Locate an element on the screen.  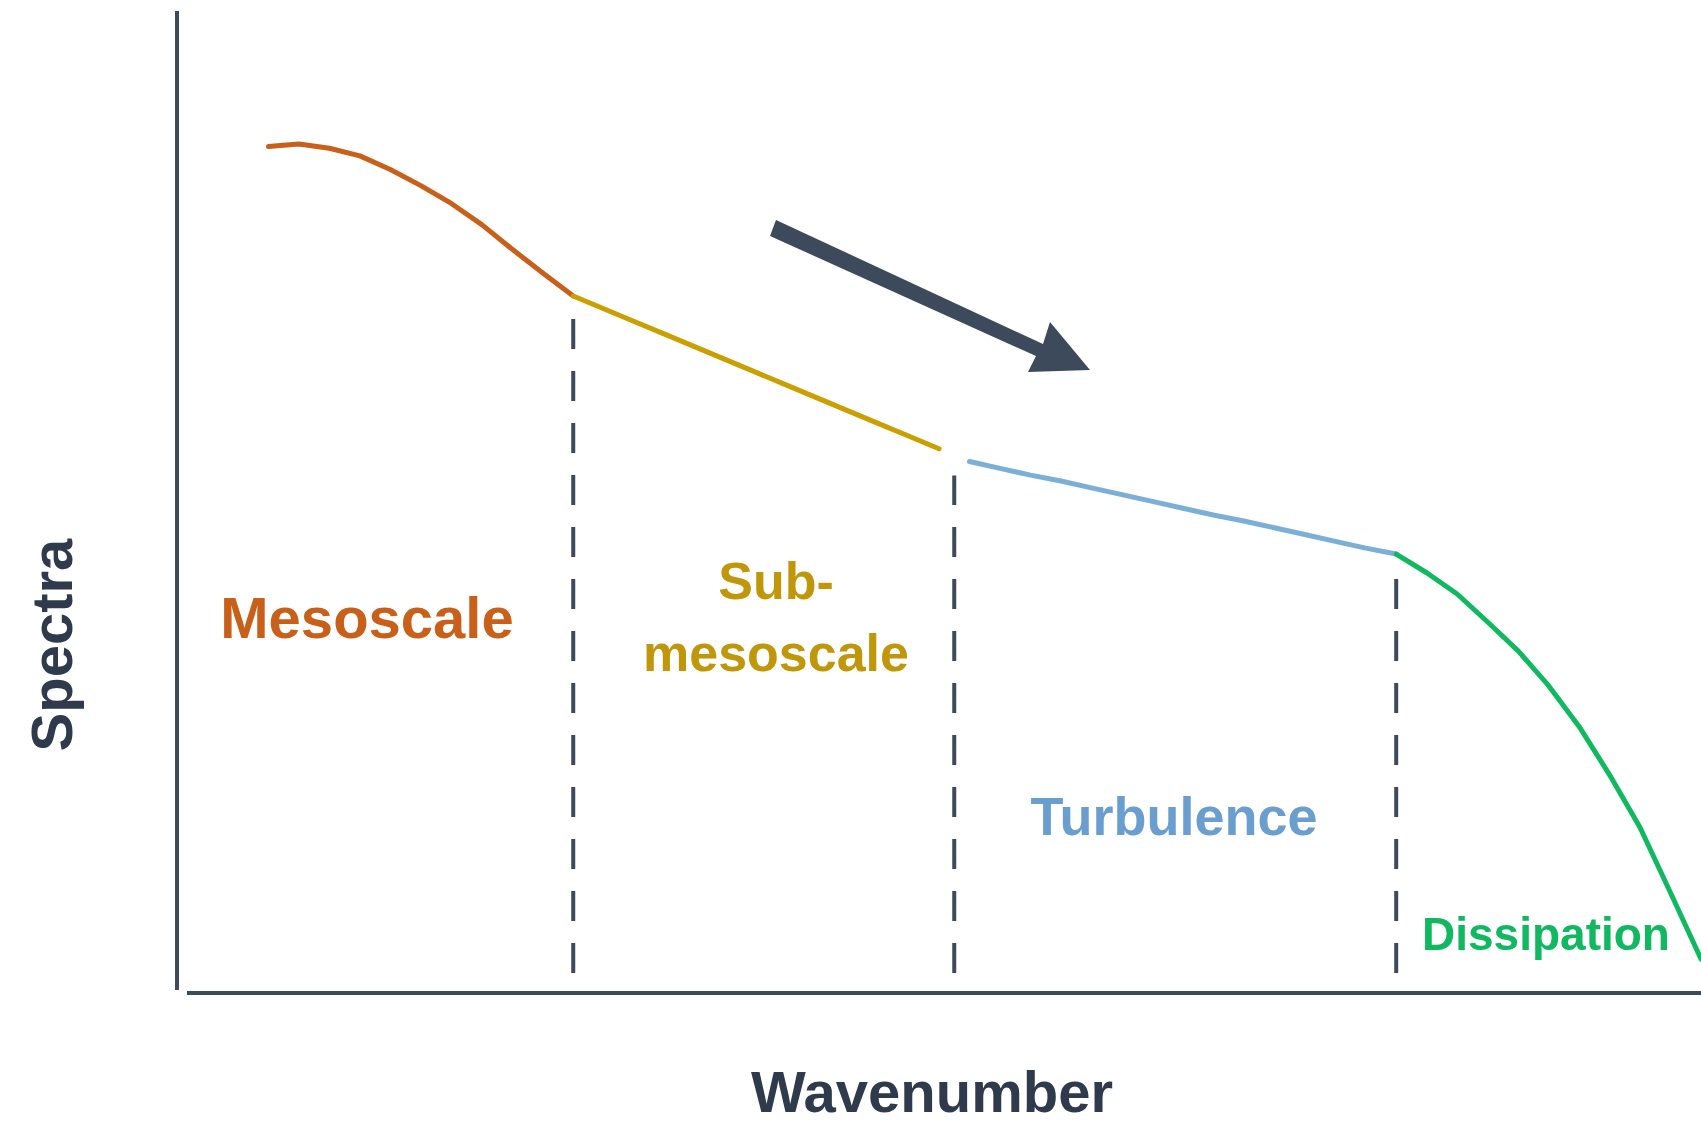
series-label: Dissipation is located at coordinates (1546, 934).